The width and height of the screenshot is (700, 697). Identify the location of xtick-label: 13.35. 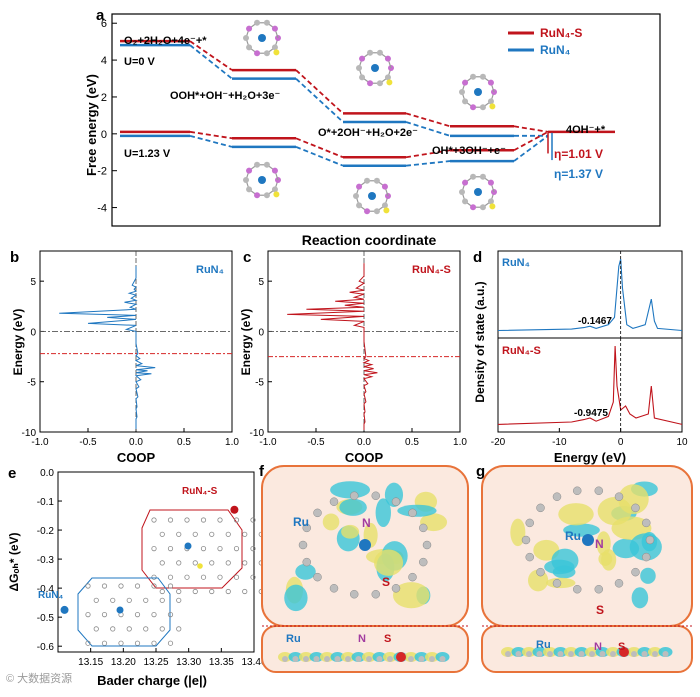
(221, 662).